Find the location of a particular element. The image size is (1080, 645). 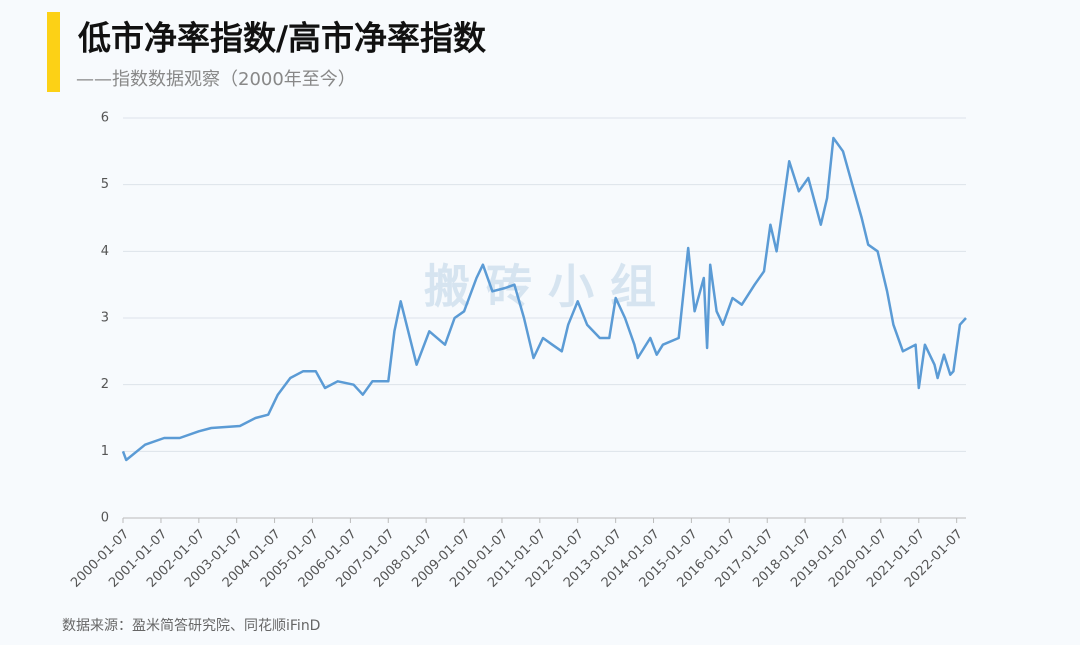

chart-subtitle: ——指数数据观察（2000年至今） is located at coordinates (216, 79).